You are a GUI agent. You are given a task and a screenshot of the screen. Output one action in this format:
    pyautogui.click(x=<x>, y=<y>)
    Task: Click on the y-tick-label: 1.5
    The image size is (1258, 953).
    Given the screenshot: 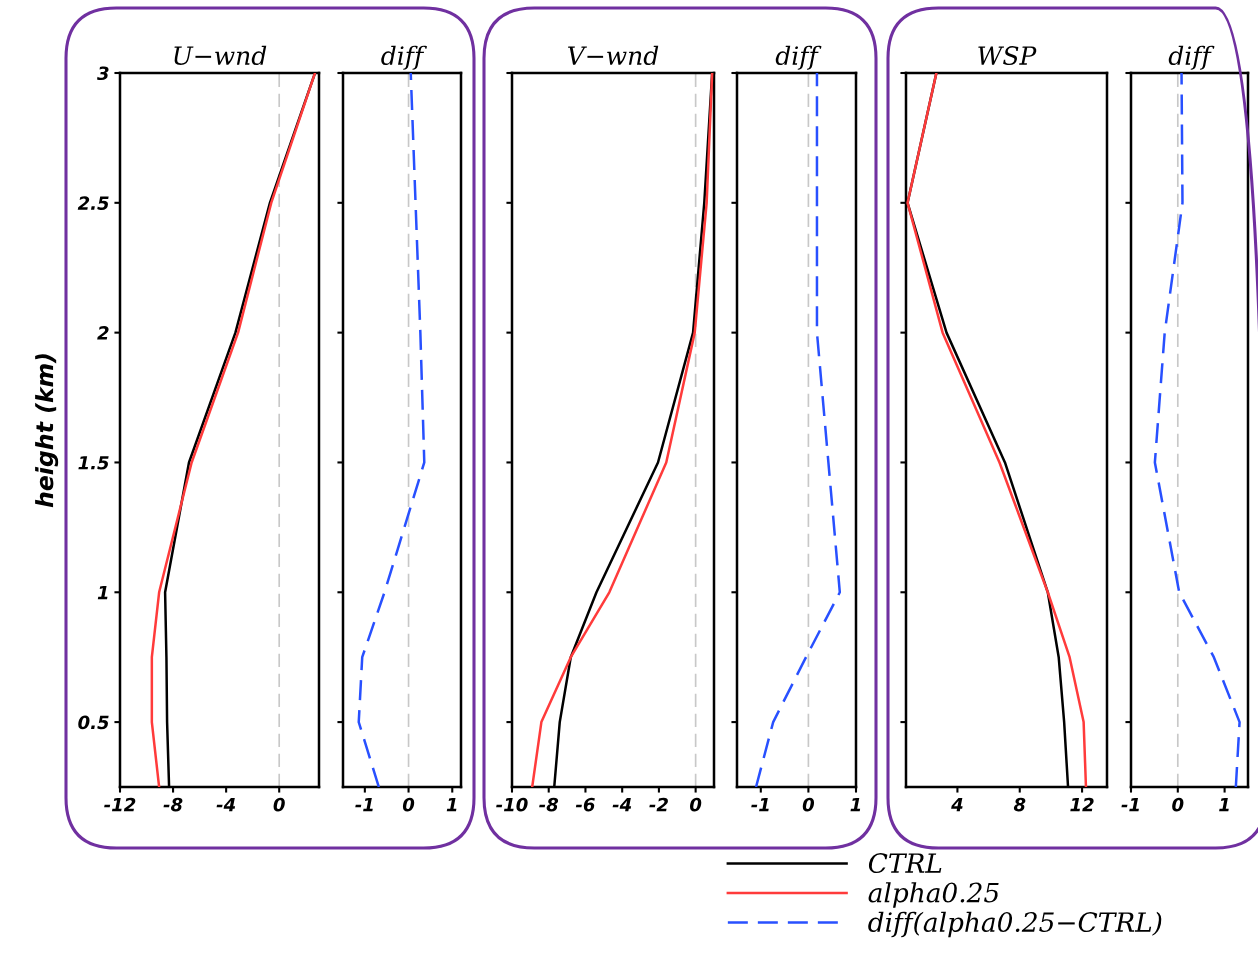 What is the action you would take?
    pyautogui.click(x=93, y=463)
    